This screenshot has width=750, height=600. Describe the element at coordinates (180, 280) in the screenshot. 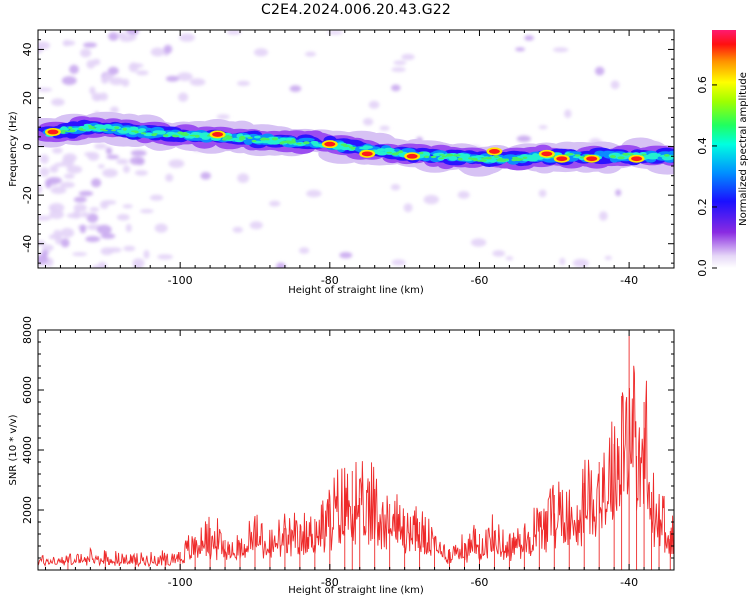

I see `x-tick-label: -100` at that location.